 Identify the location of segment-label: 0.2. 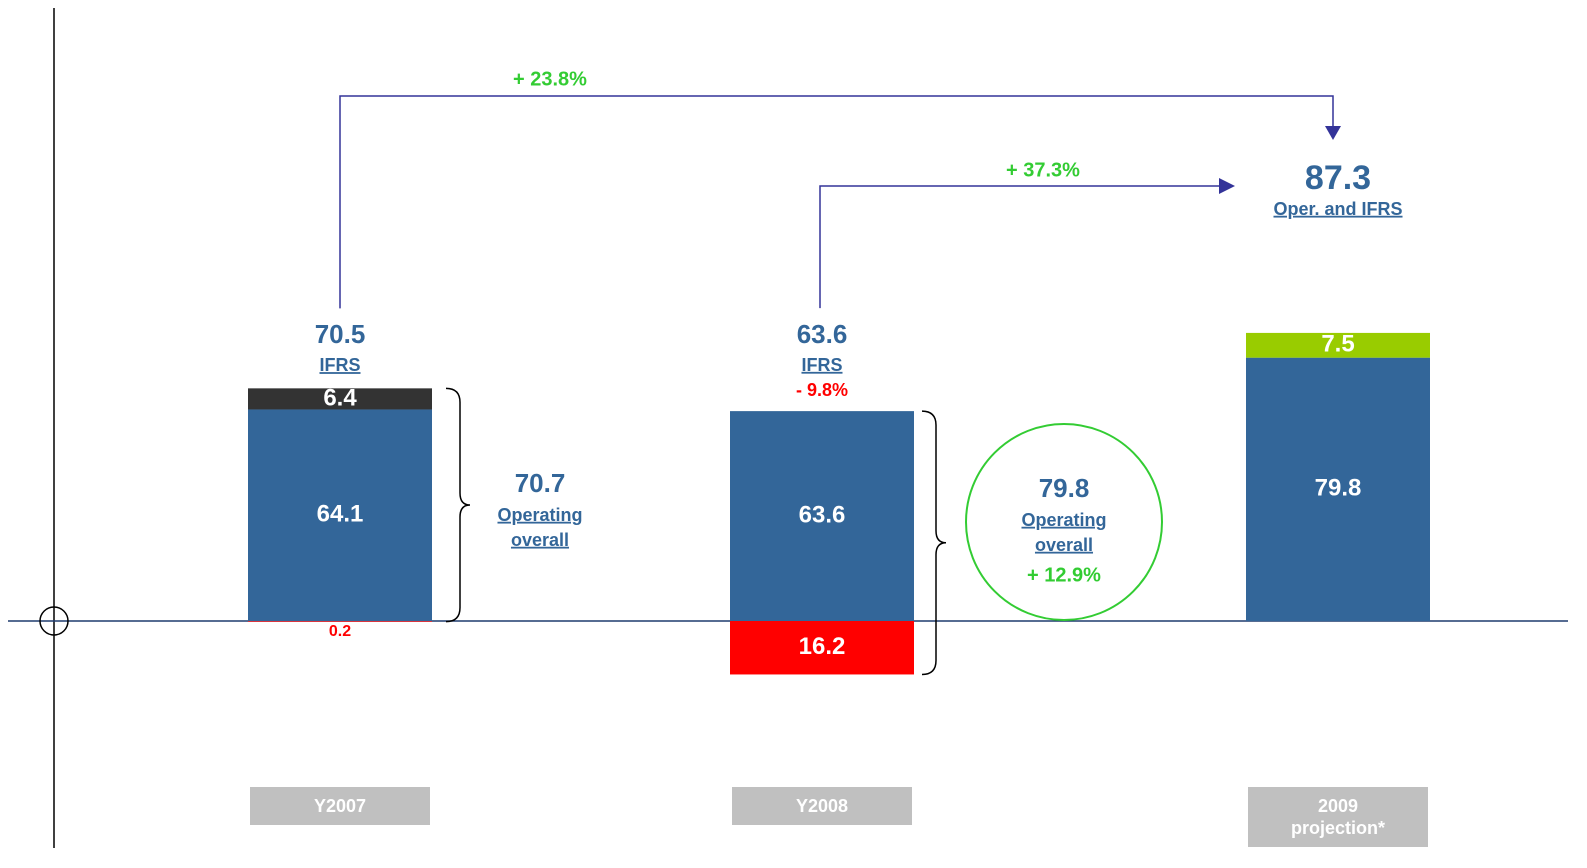
(340, 631).